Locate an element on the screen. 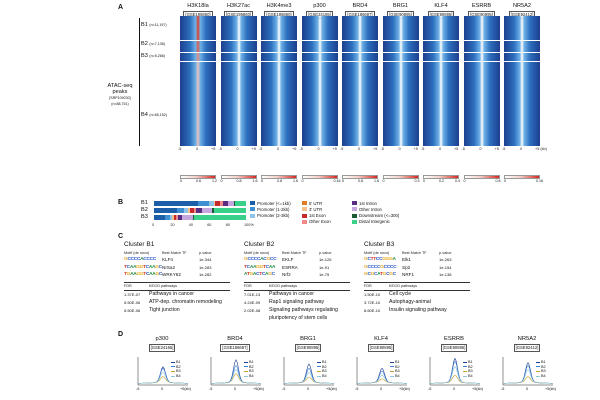 The height and width of the screenshot is (400, 600). cluster-label-b3: B3 (n=5,266) is located at coordinates (153, 56).